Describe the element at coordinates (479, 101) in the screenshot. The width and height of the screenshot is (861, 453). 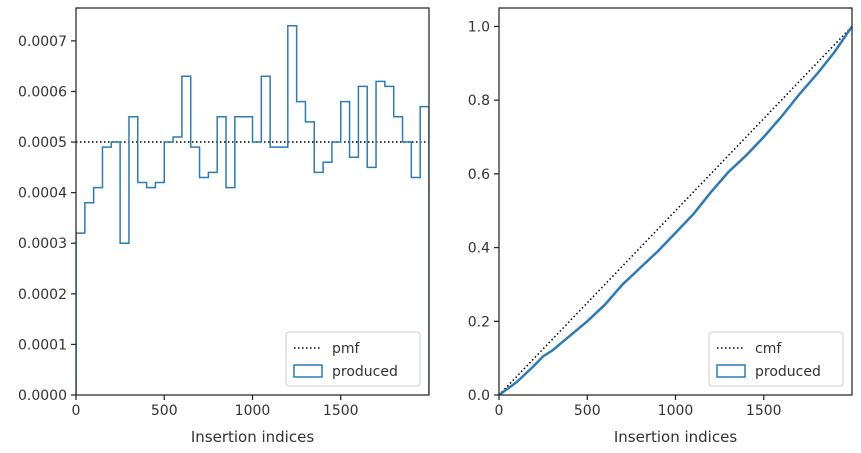
I see `y-tick-label: 0.8` at that location.